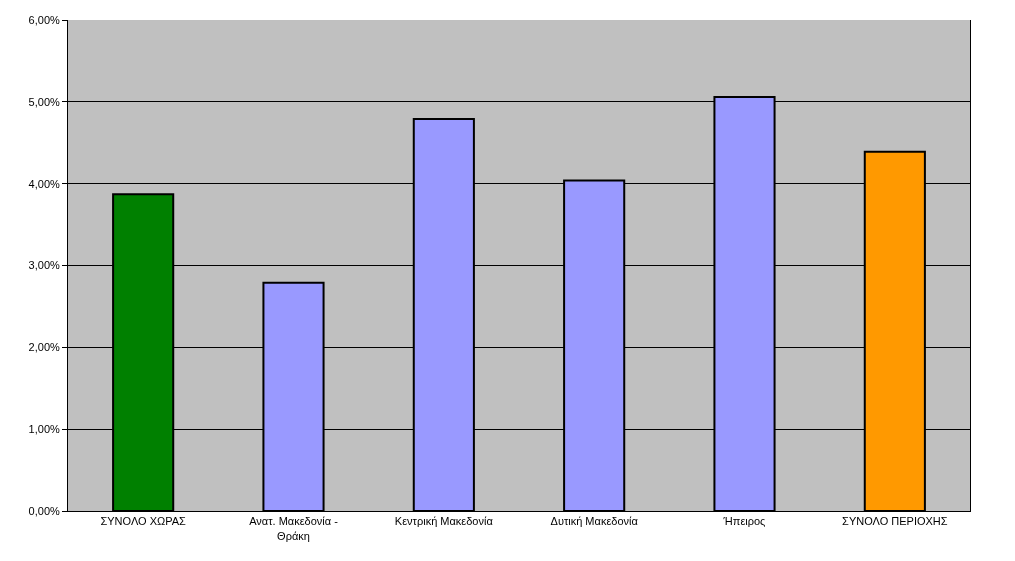 This screenshot has width=1015, height=561. What do you see at coordinates (895, 521) in the screenshot?
I see `x-tick-label: ΣΥΝΟΛΟ ΠΕΡΙΟΧΗΣ` at bounding box center [895, 521].